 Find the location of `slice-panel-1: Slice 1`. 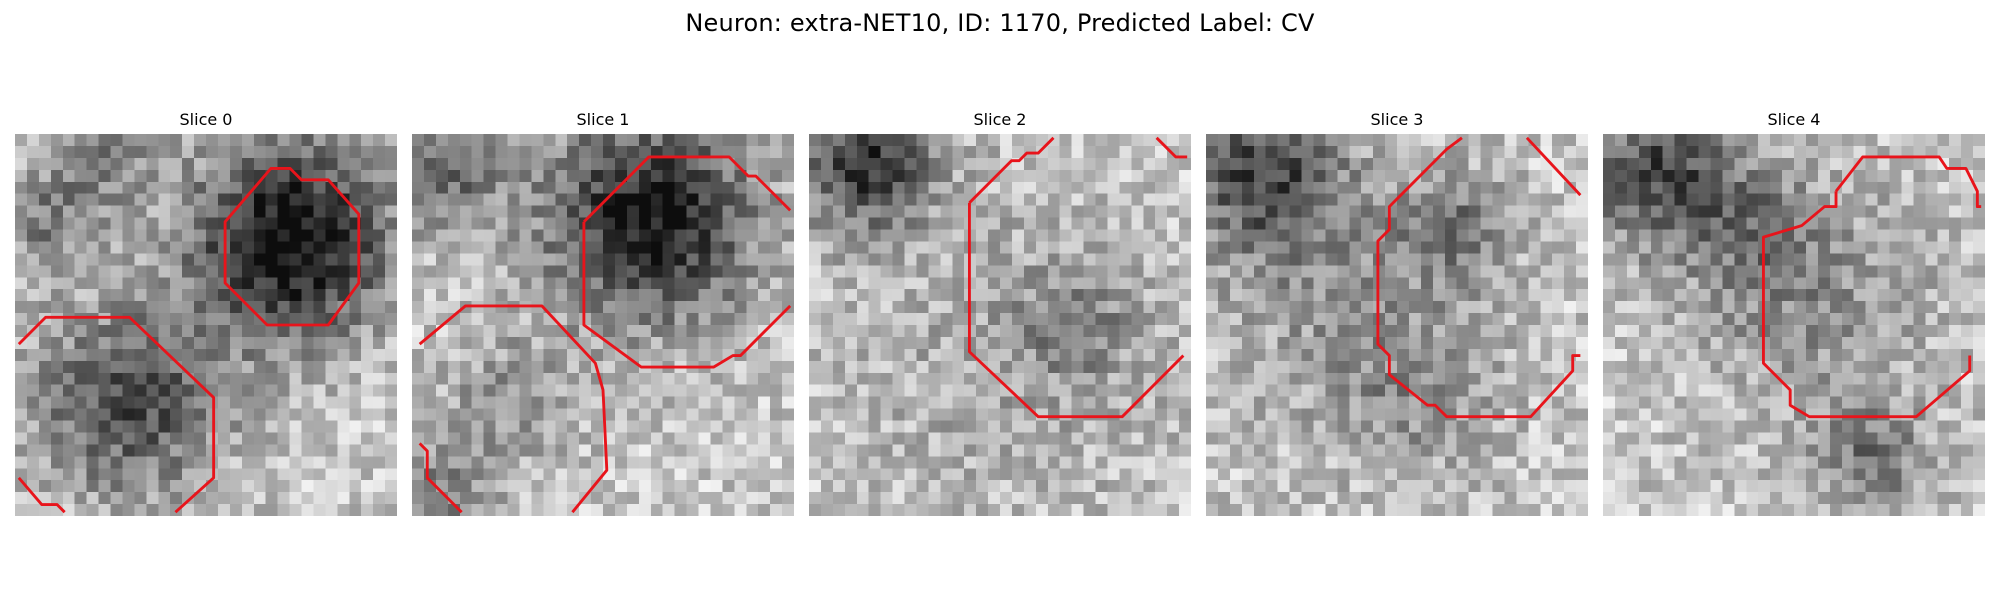

slice-panel-1: Slice 1 is located at coordinates (603, 313).